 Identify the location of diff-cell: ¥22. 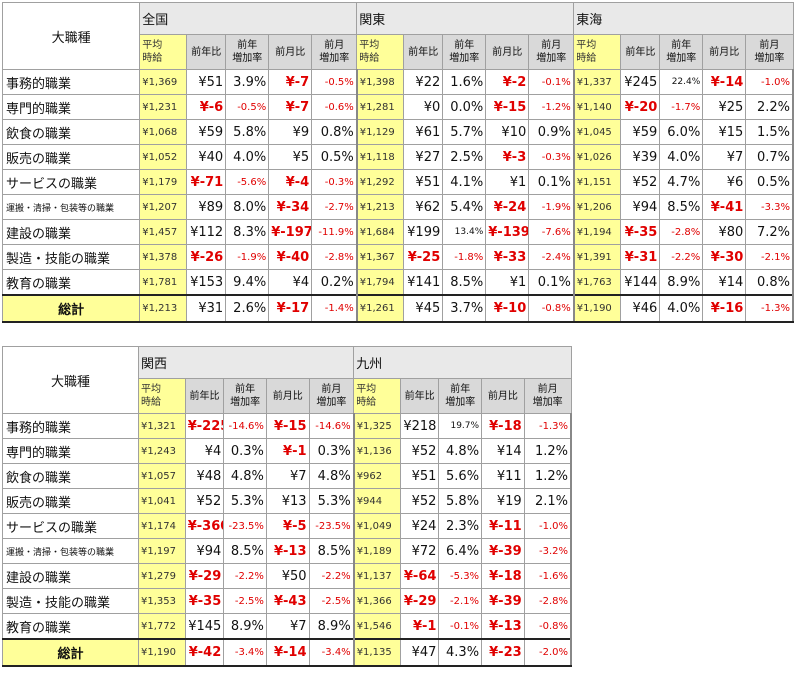
(423, 82).